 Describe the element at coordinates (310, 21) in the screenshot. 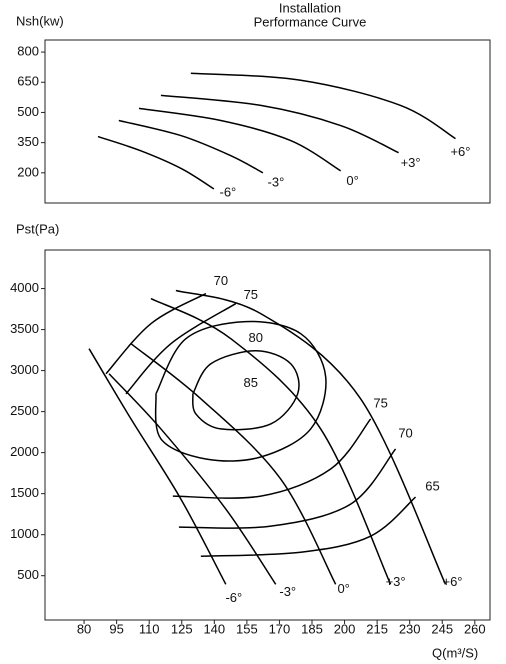

I see `chart-title: Performance Curve` at that location.